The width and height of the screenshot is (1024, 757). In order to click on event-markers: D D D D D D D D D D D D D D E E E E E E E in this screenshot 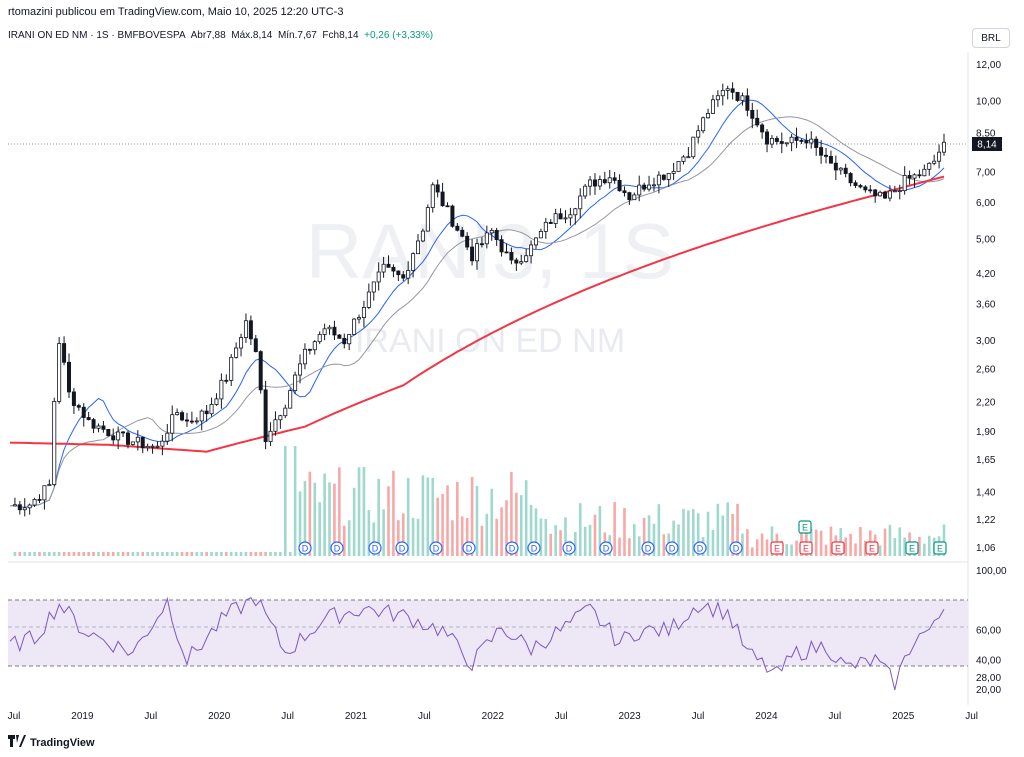, I will do `click(622, 537)`.